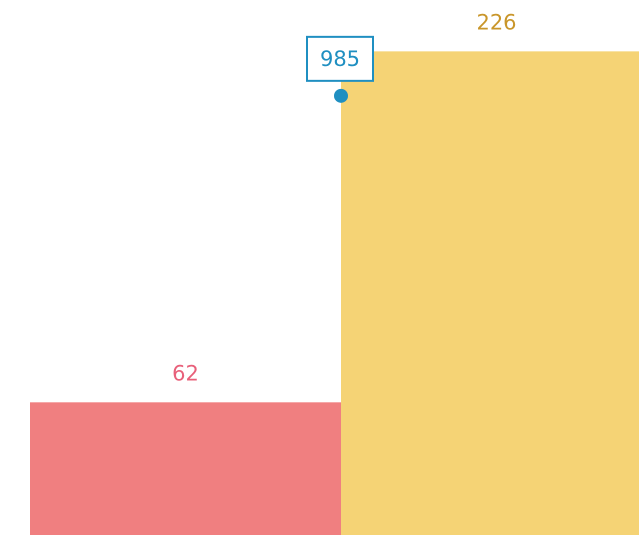  Describe the element at coordinates (341, 95) in the screenshot. I see `point` at that location.